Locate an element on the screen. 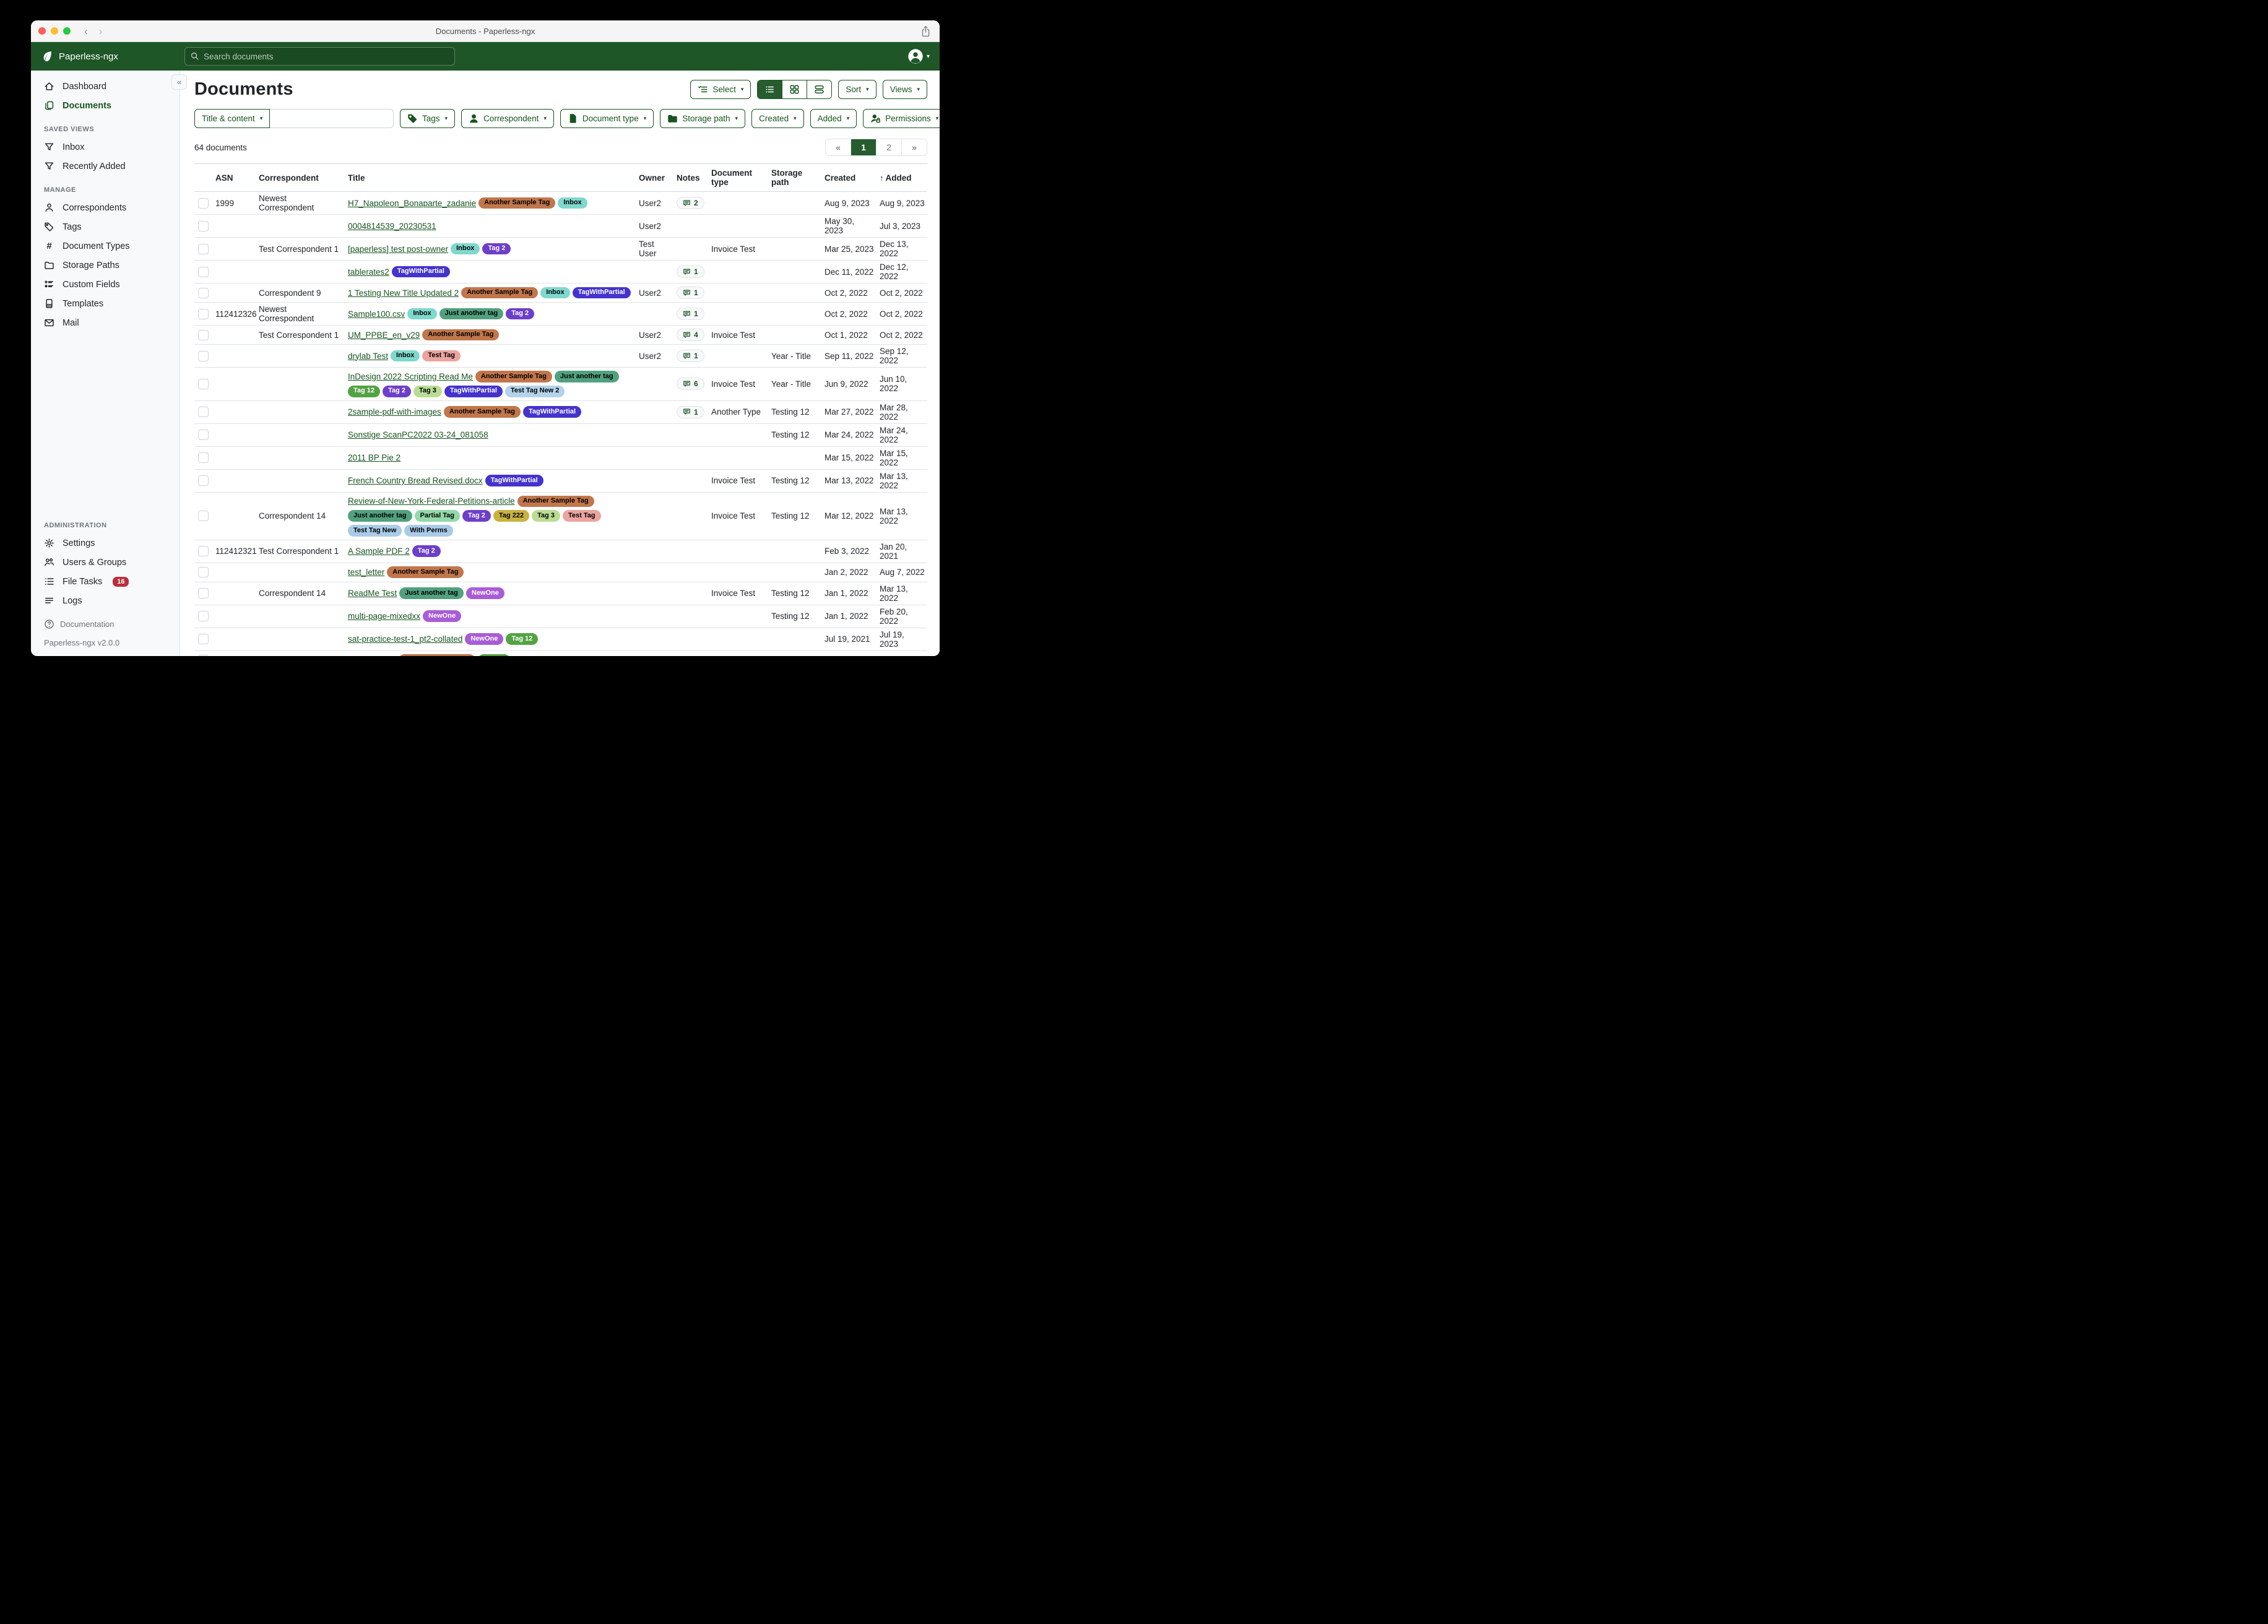 This screenshot has height=1624, width=2268. pagination-page-2: 2 is located at coordinates (888, 147).